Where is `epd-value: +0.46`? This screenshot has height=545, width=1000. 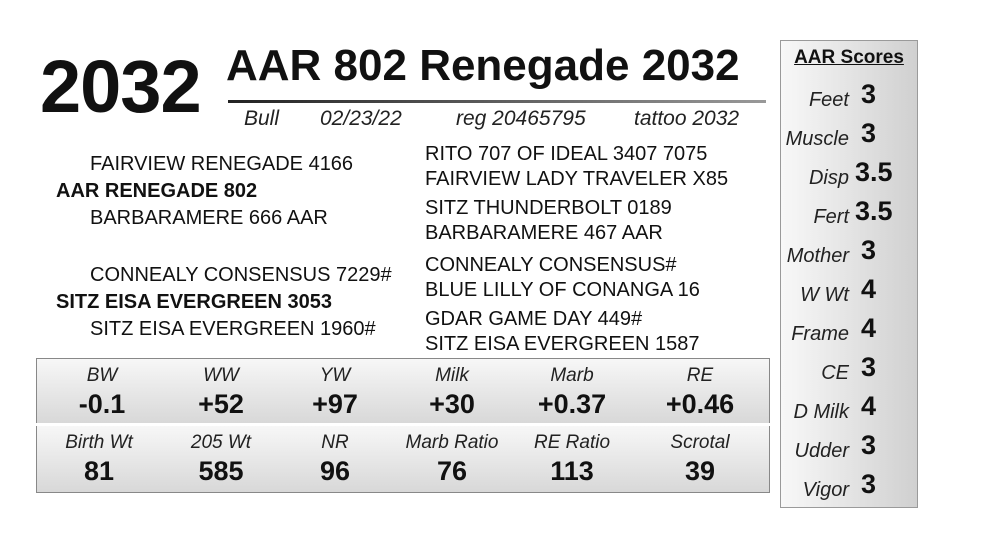 epd-value: +0.46 is located at coordinates (700, 404).